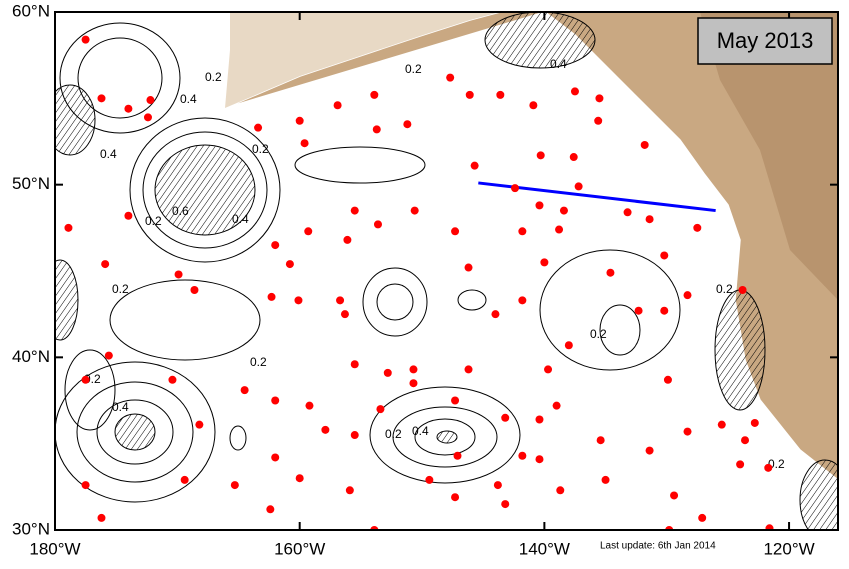  Describe the element at coordinates (31, 528) in the screenshot. I see `y-tick-label: 30°N` at that location.